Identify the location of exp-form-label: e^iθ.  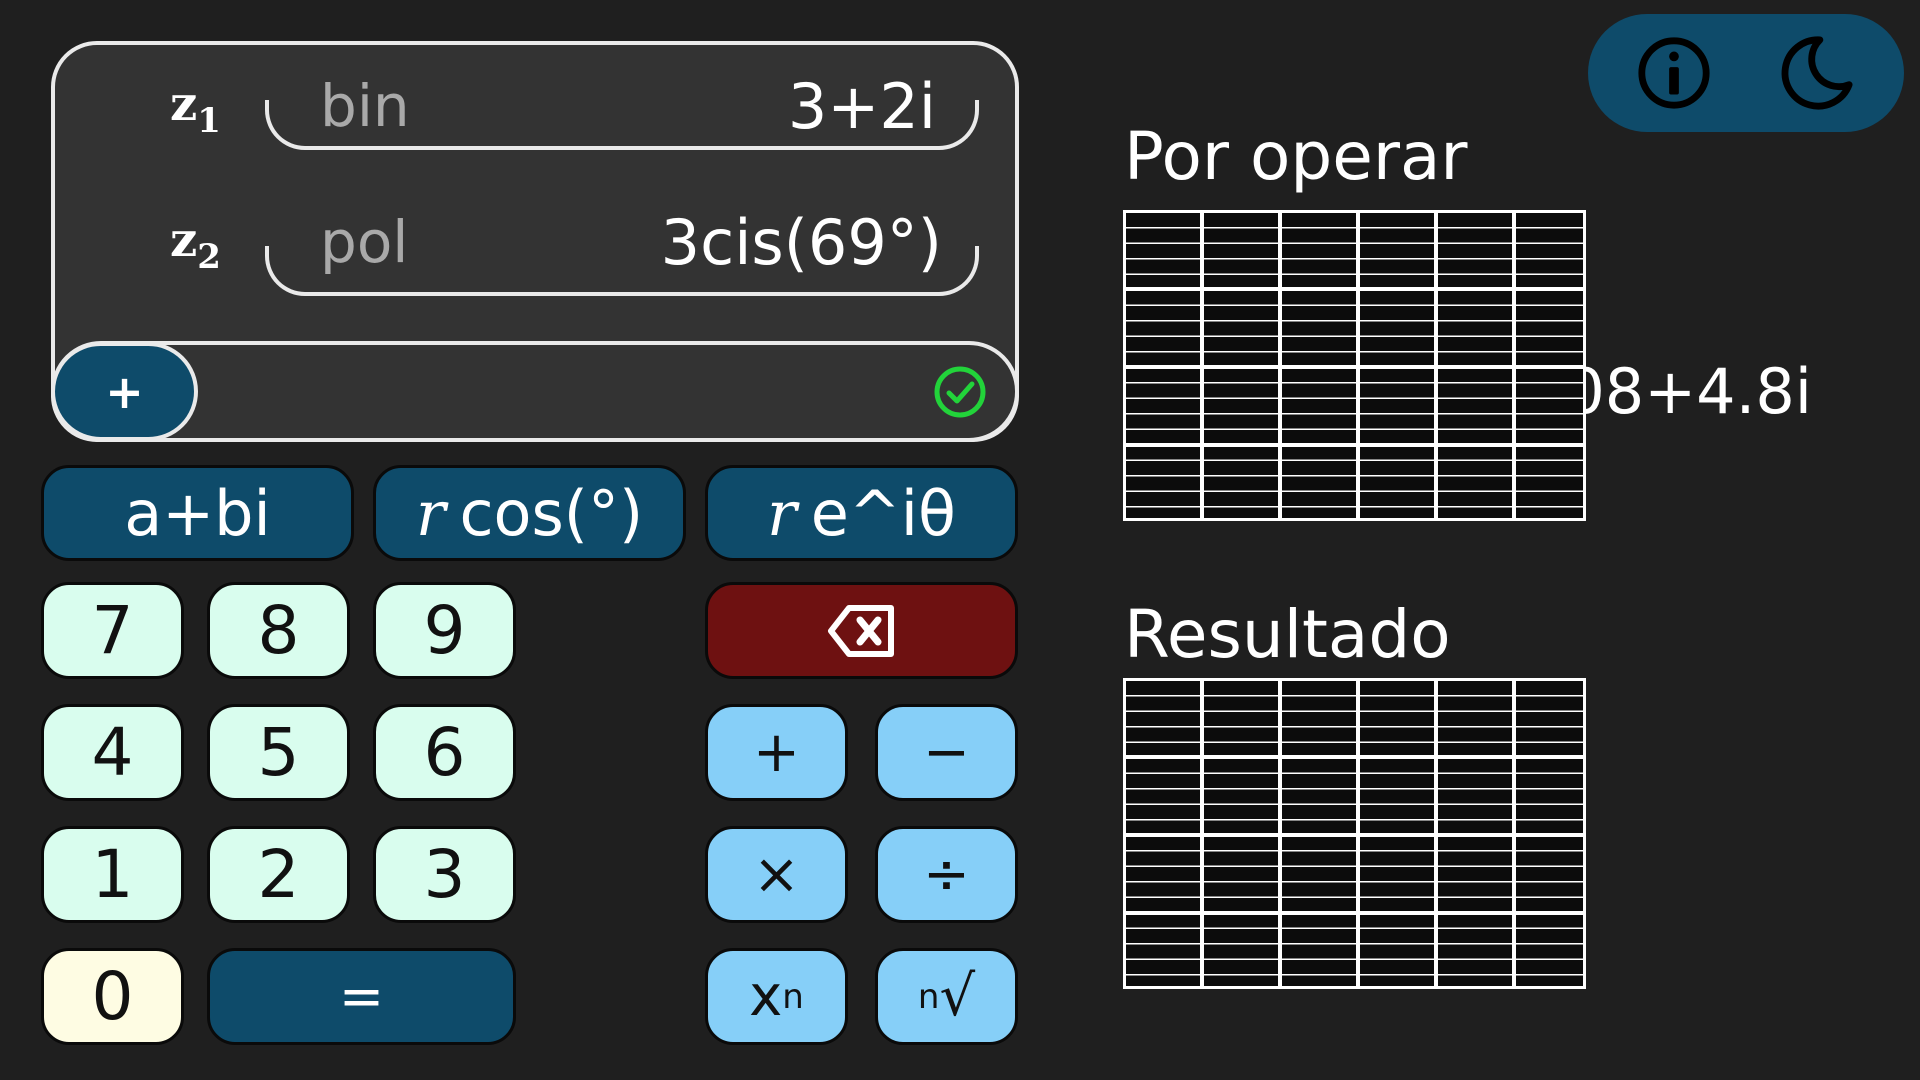
(883, 513).